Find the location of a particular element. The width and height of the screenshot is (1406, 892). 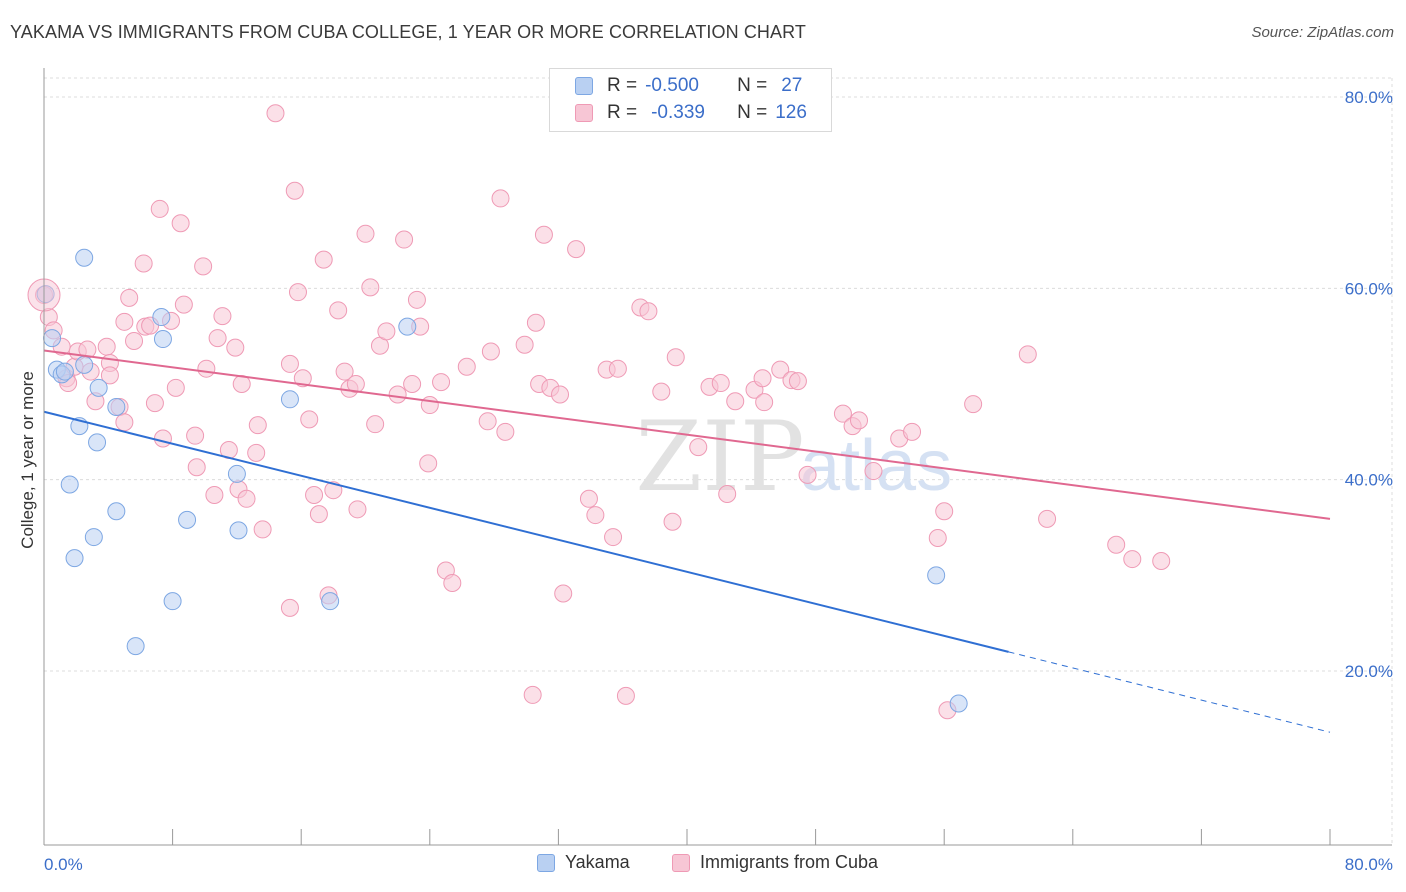

bottom-legend-cuba: Immigrants from Cuba is located at coordinates (775, 862).